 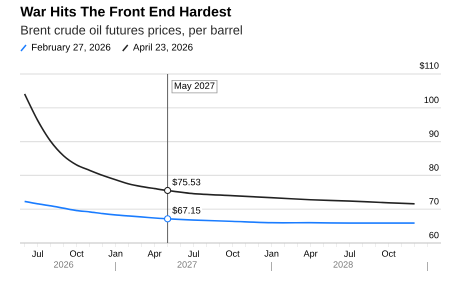 I want to click on chart-title: War Hits The Front End Hardest, so click(x=126, y=11).